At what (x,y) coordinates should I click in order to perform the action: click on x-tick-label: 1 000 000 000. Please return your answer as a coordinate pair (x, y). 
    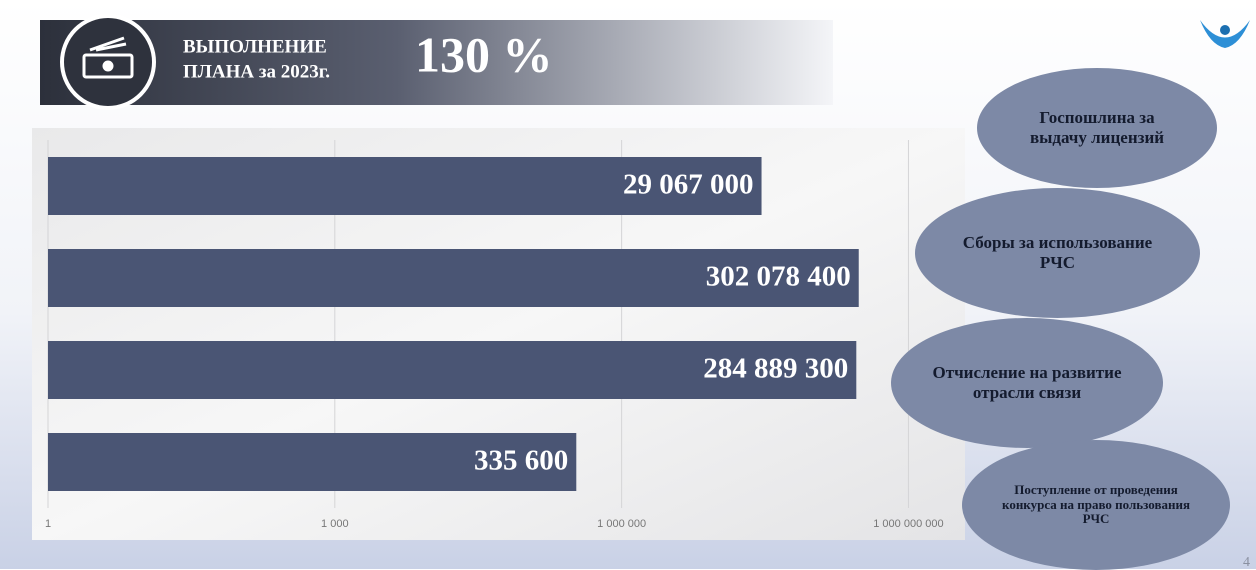
    Looking at the image, I should click on (908, 524).